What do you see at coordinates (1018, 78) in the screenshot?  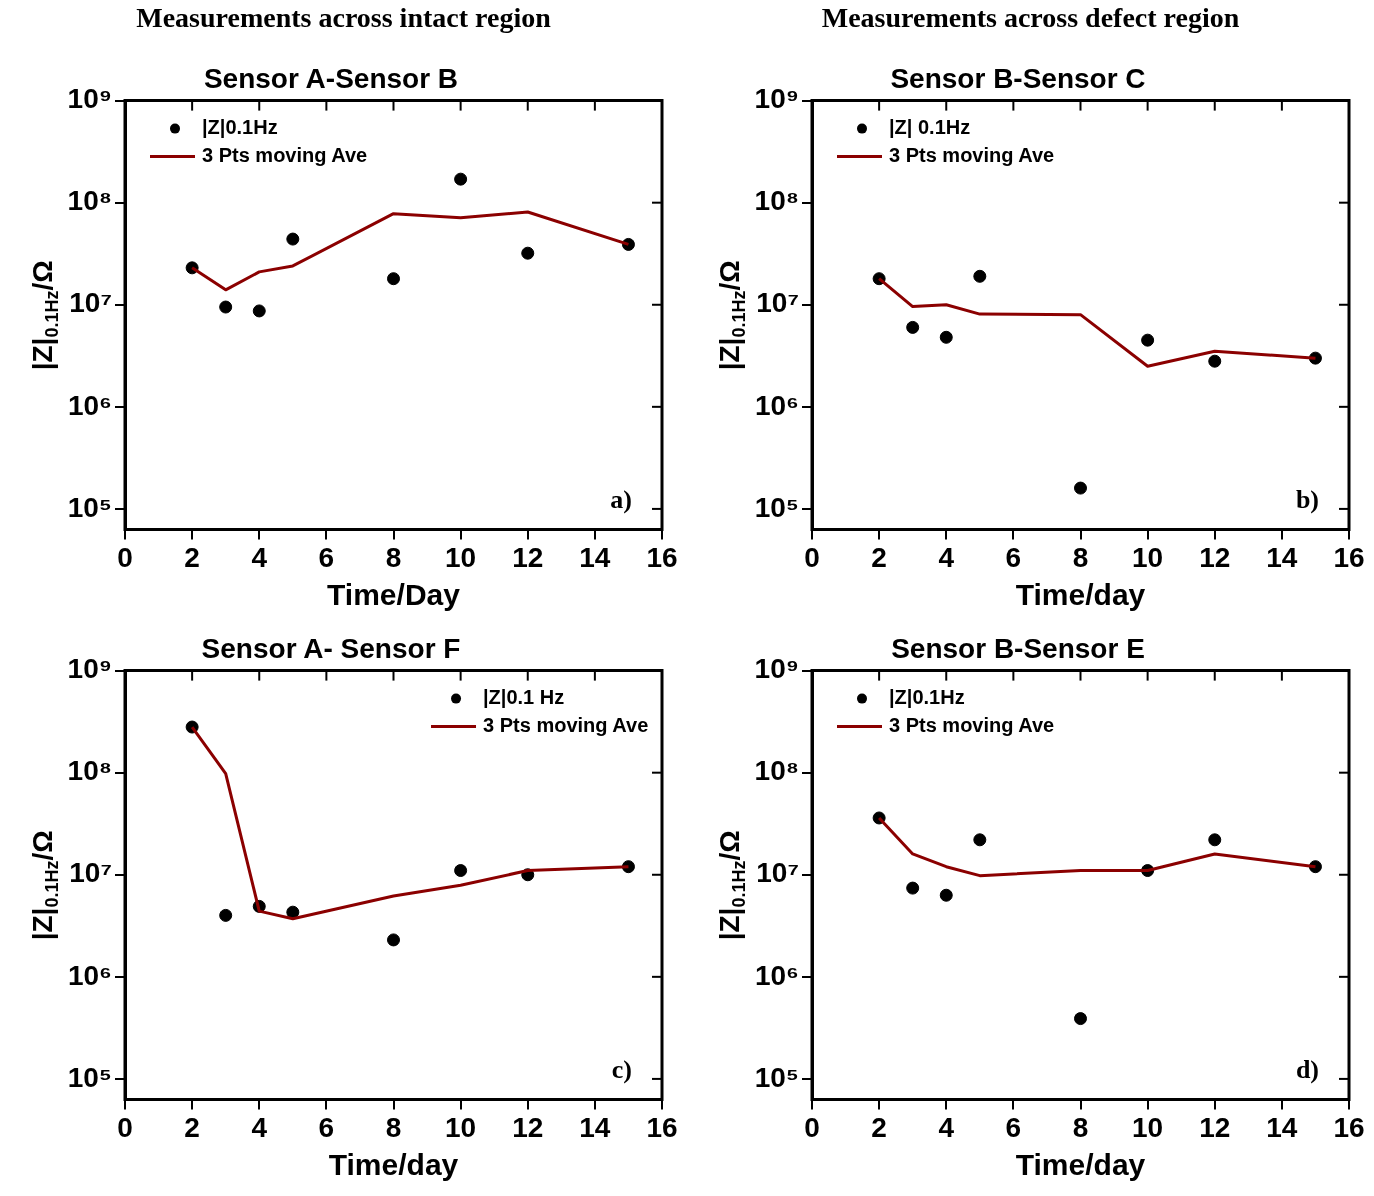 I see `chart-title: Sensor B-Sensor C` at bounding box center [1018, 78].